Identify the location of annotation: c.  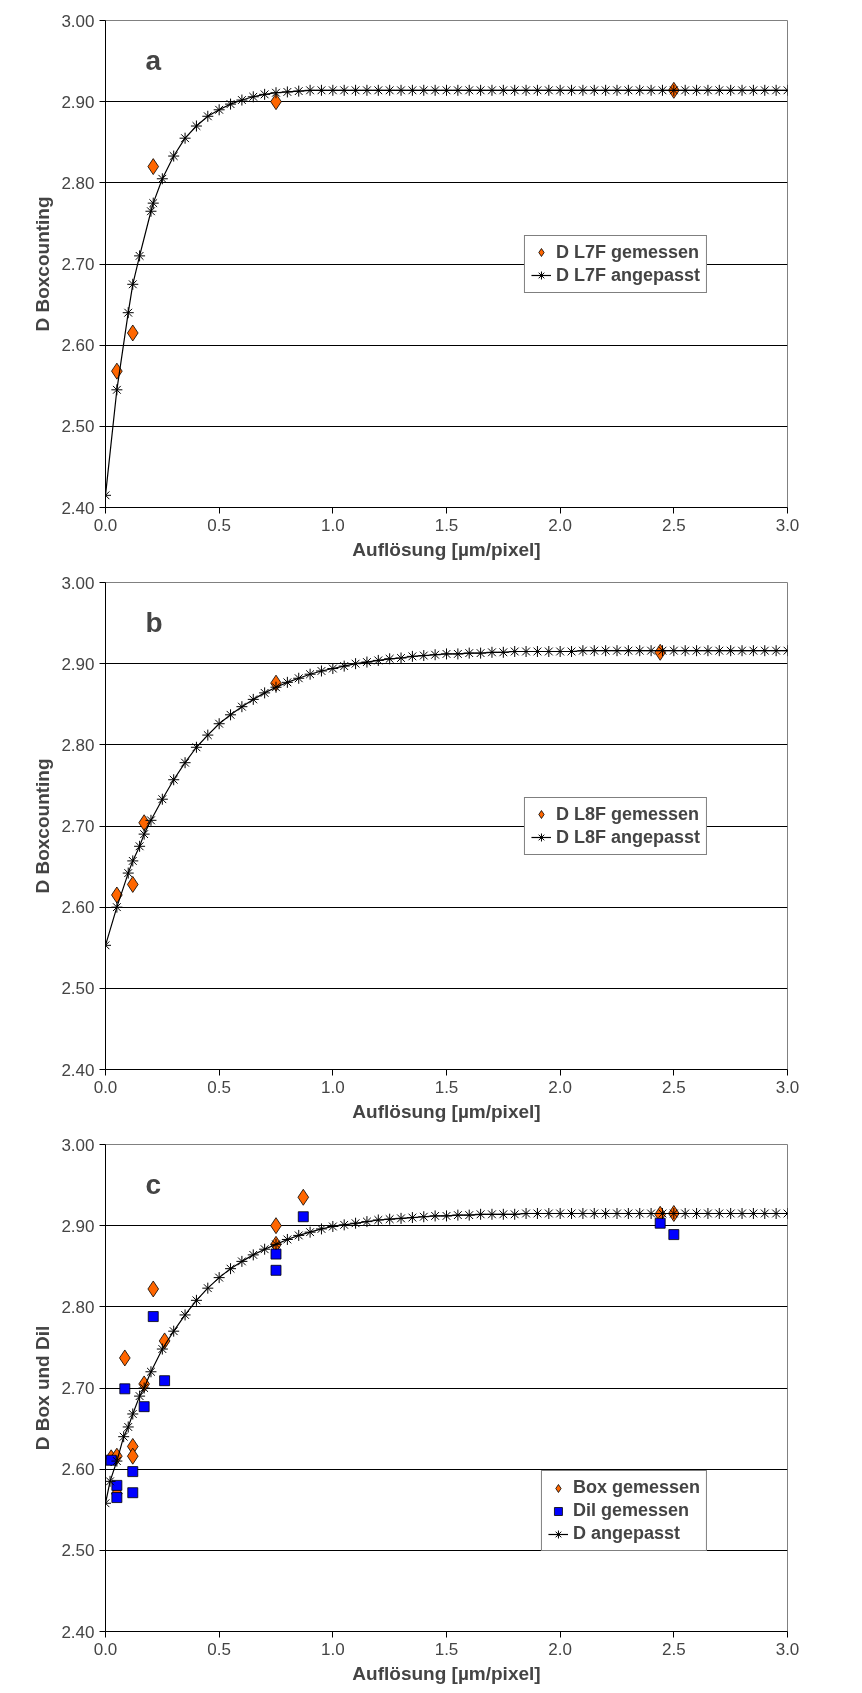
(153, 1184).